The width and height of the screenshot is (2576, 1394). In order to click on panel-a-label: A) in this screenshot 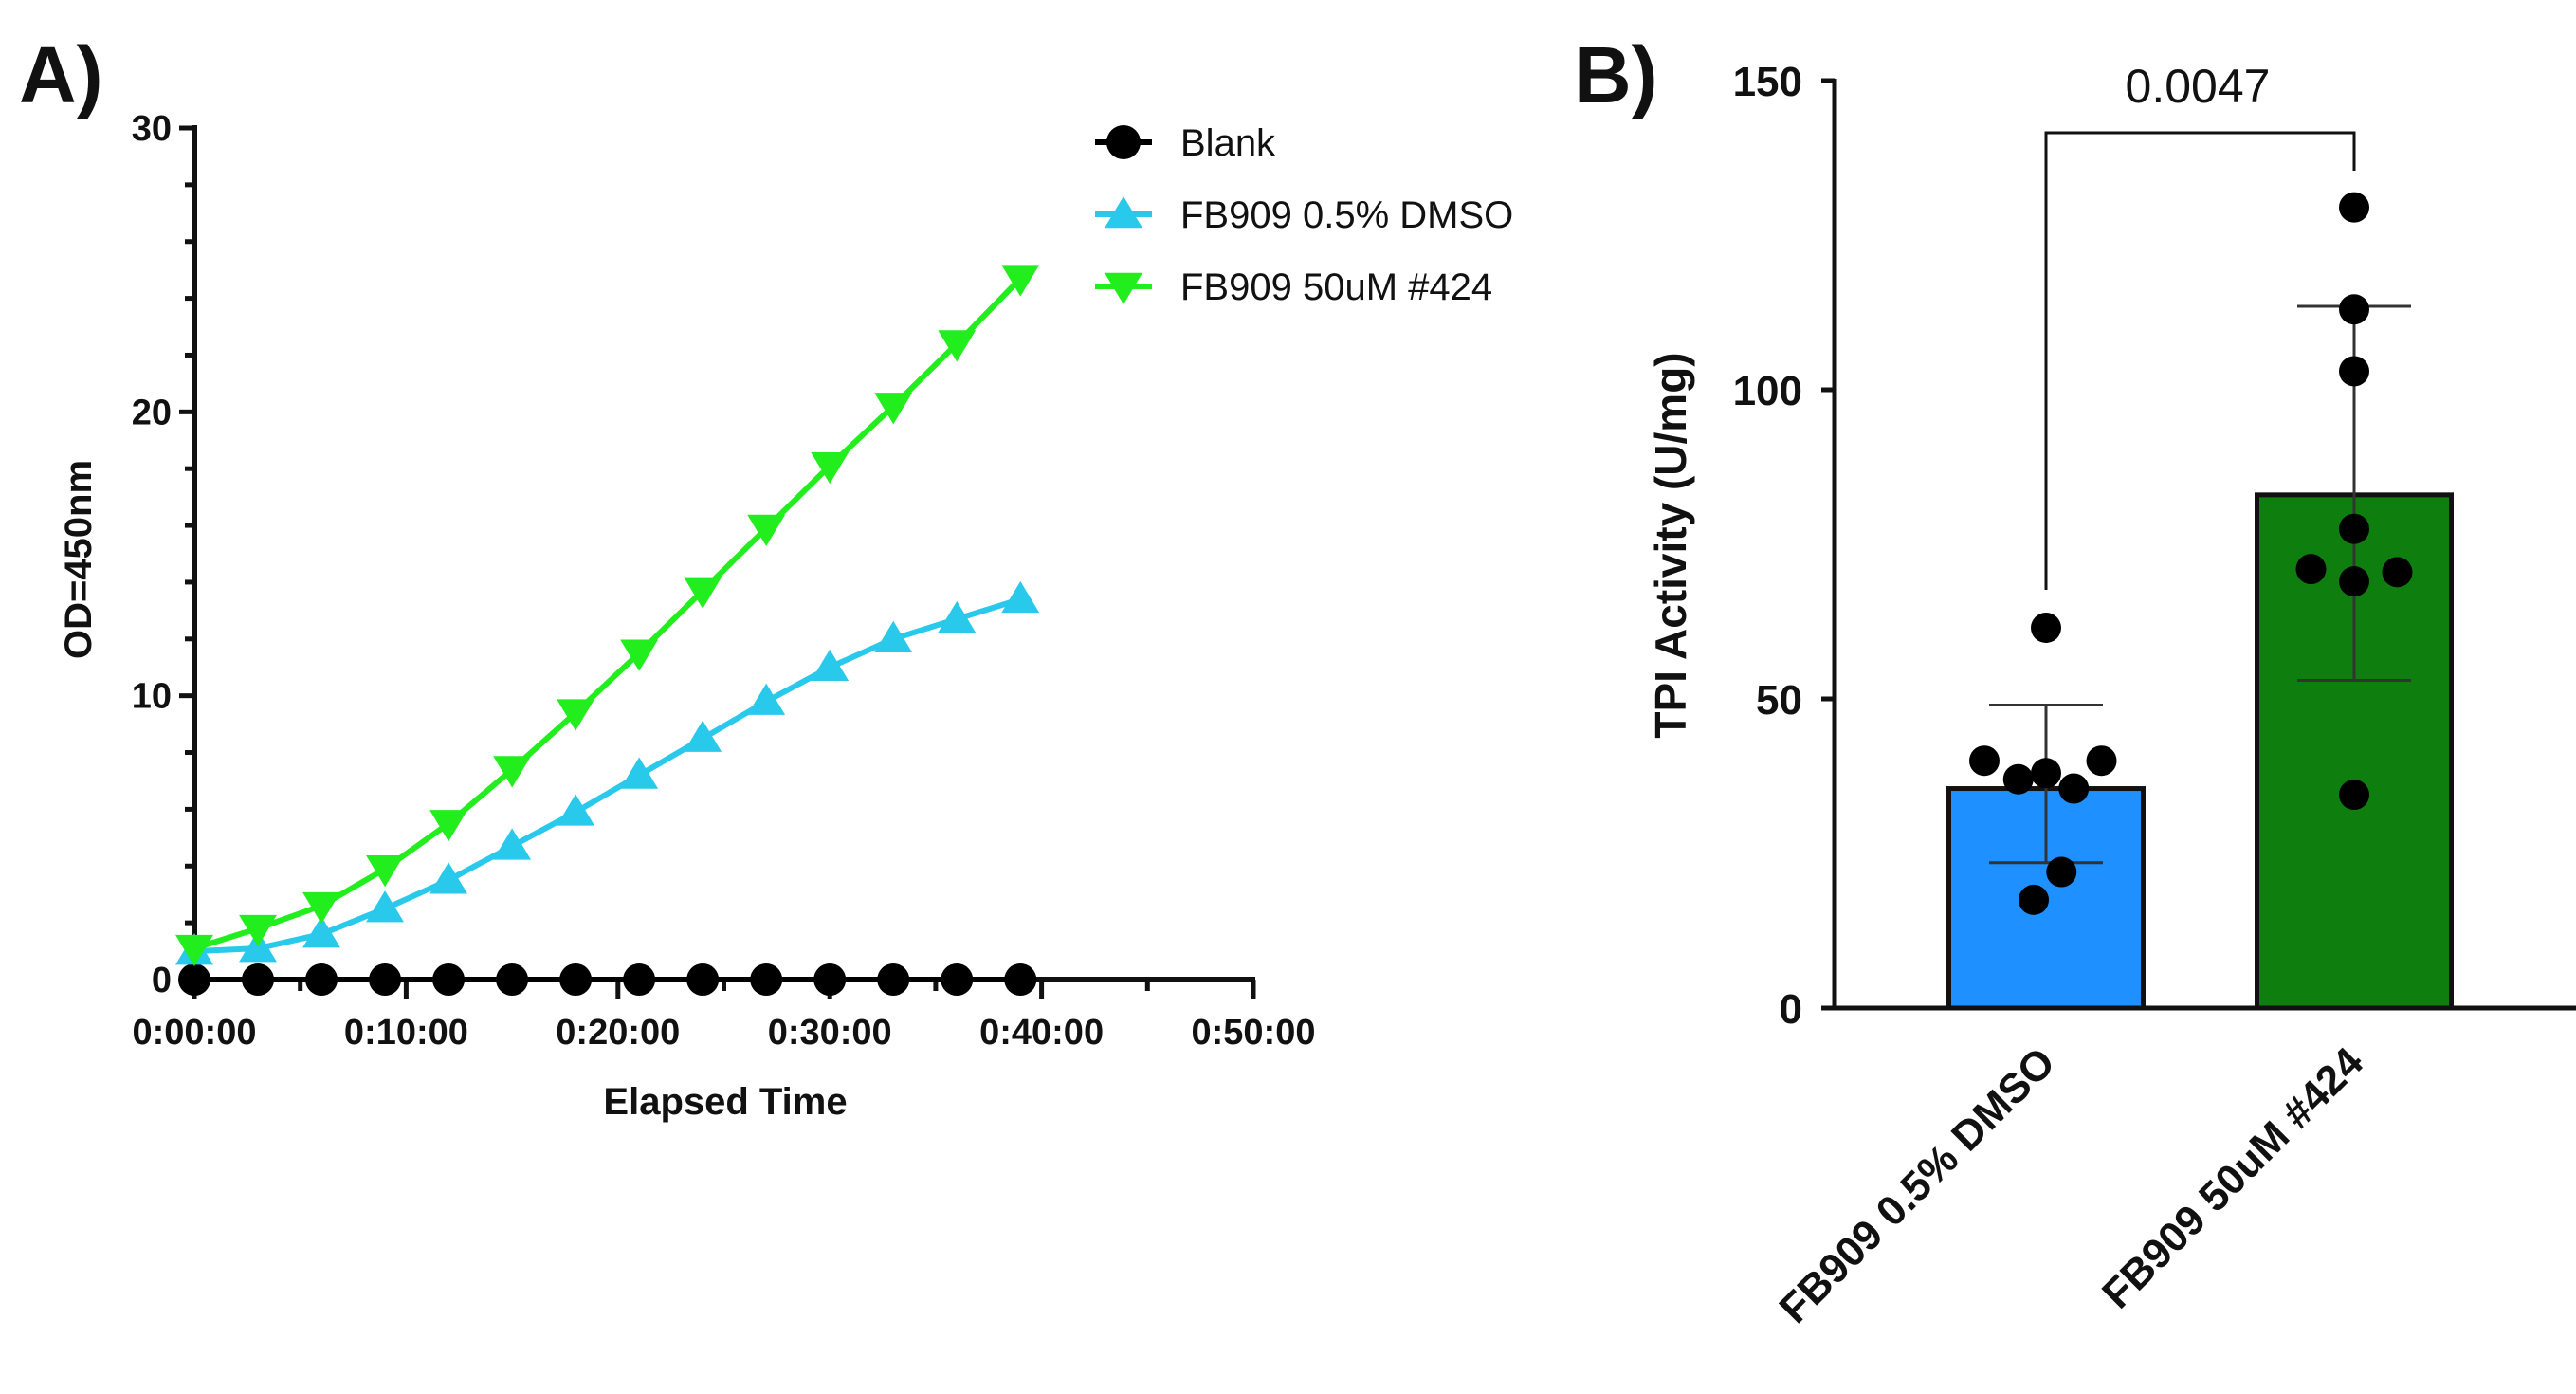, I will do `click(61, 74)`.